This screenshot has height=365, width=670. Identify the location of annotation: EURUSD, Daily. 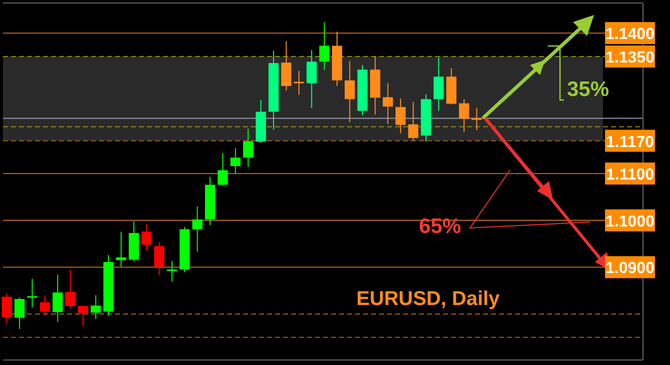
(428, 299).